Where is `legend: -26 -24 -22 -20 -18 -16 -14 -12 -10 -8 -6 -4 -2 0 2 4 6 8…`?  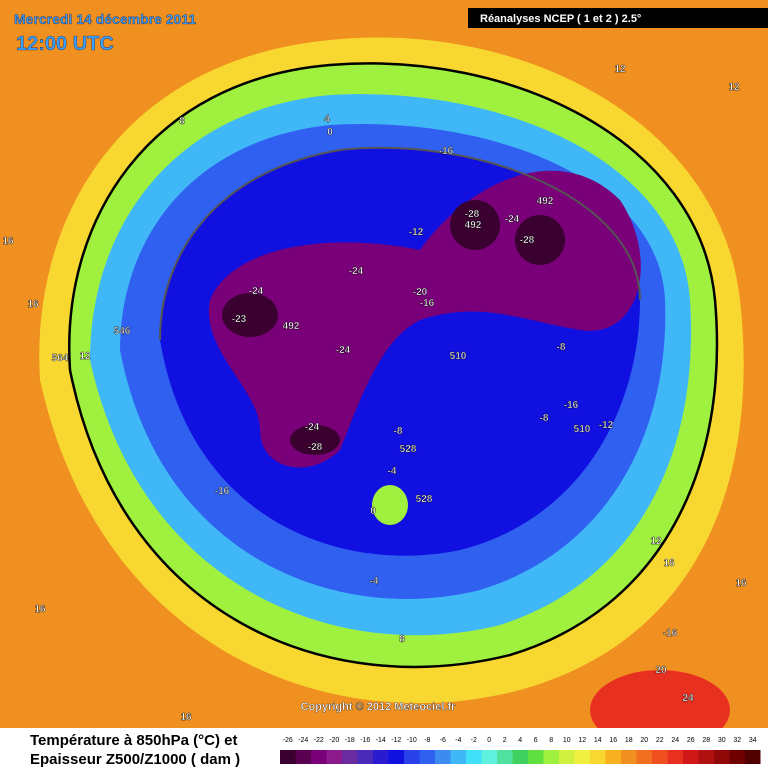 legend: -26 -24 -22 -20 -18 -16 -14 -12 -10 -8 -6 -4 -2 0 2 4 6 8… is located at coordinates (520, 750).